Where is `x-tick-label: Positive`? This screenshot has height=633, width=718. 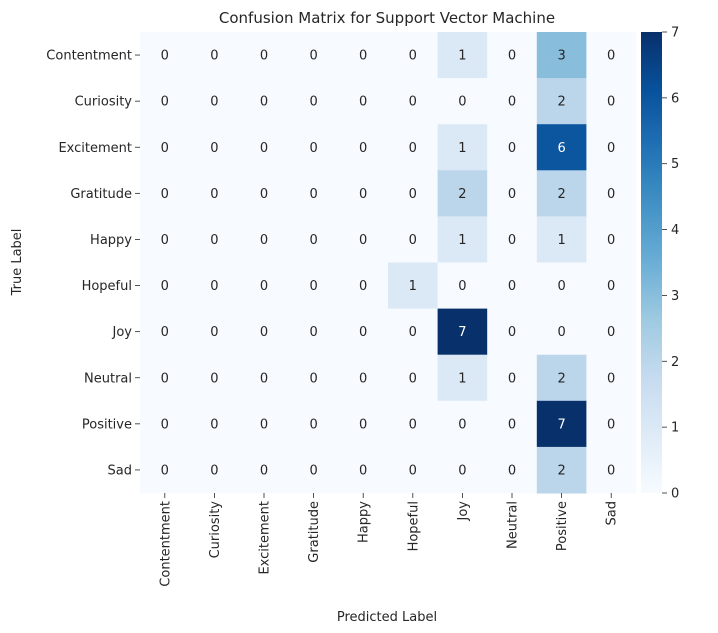
x-tick-label: Positive is located at coordinates (562, 526).